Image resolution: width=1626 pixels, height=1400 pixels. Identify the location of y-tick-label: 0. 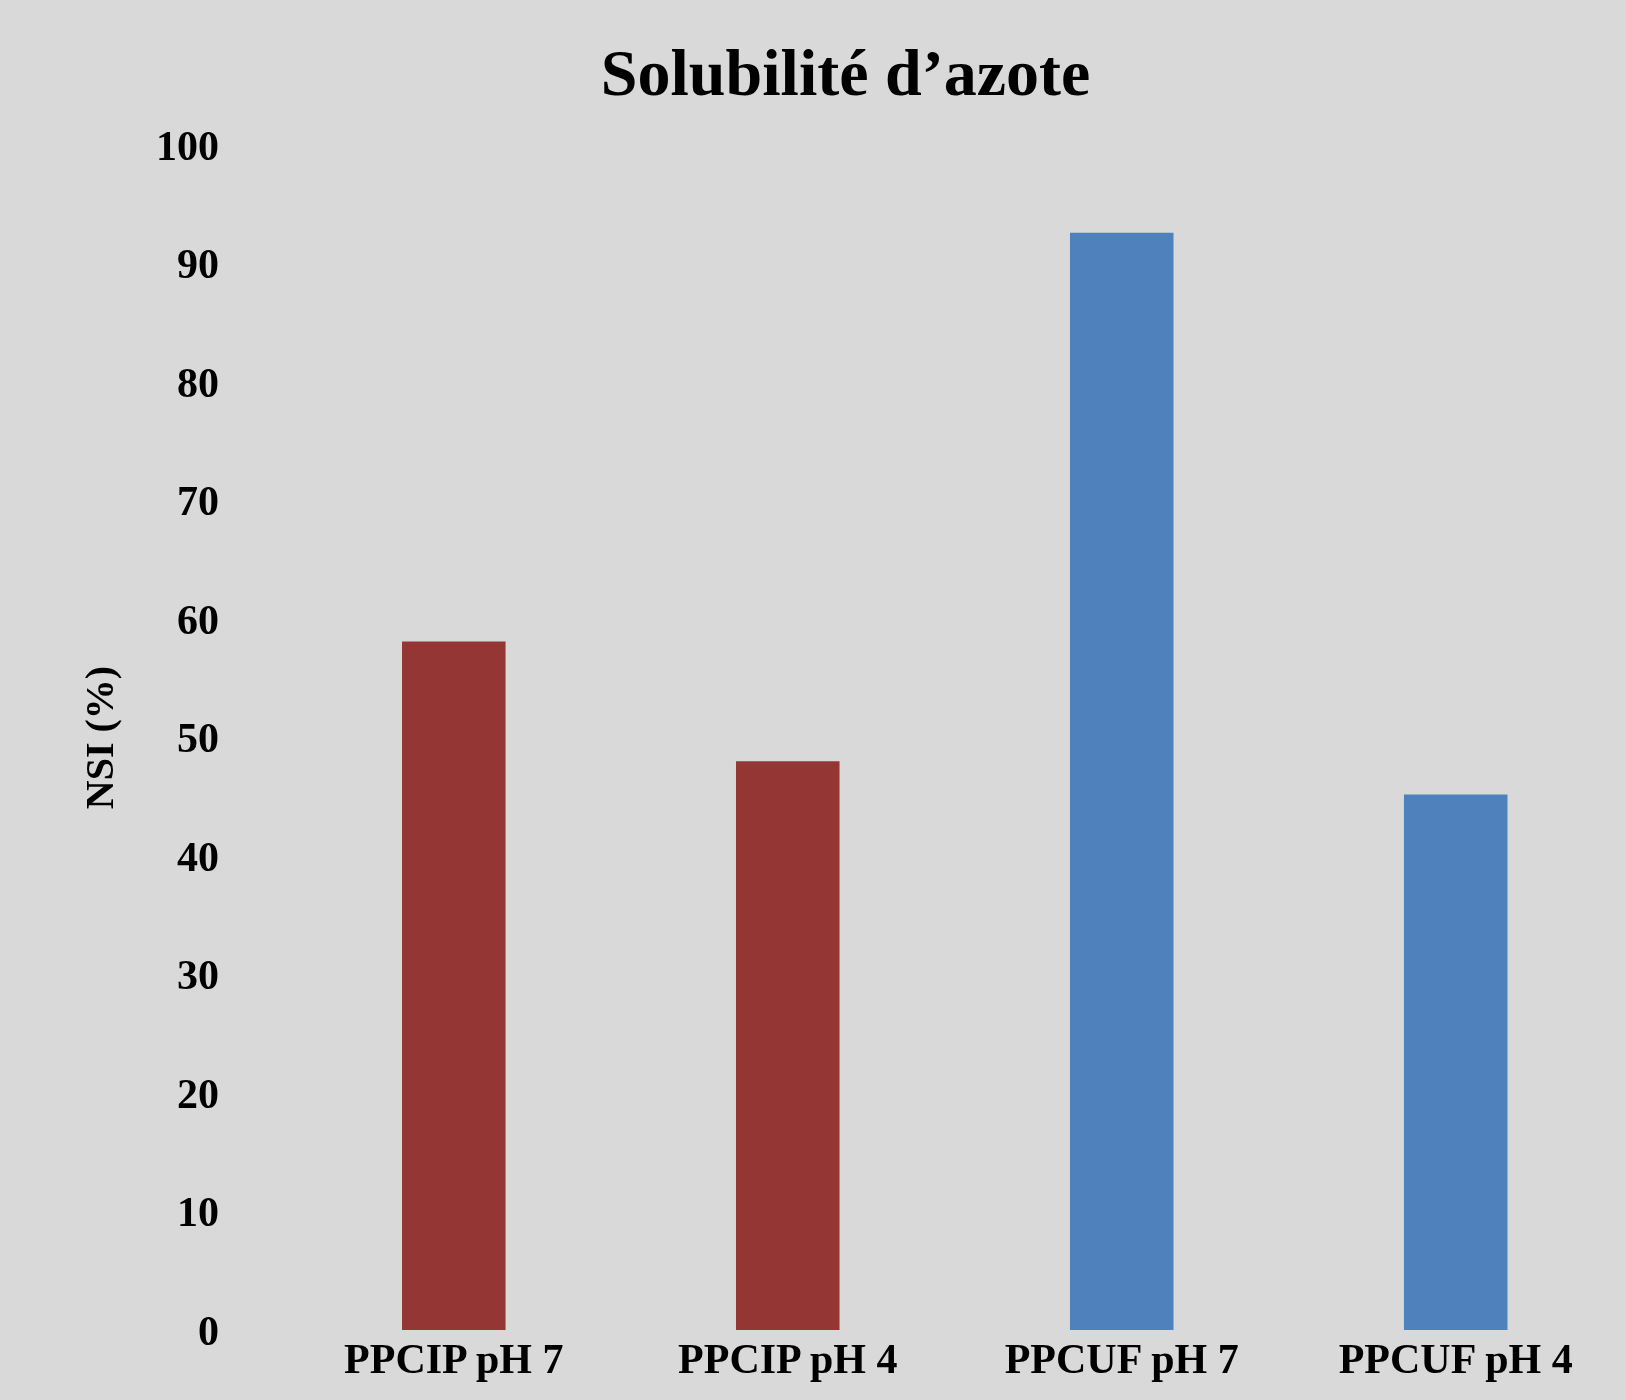
(208, 1330).